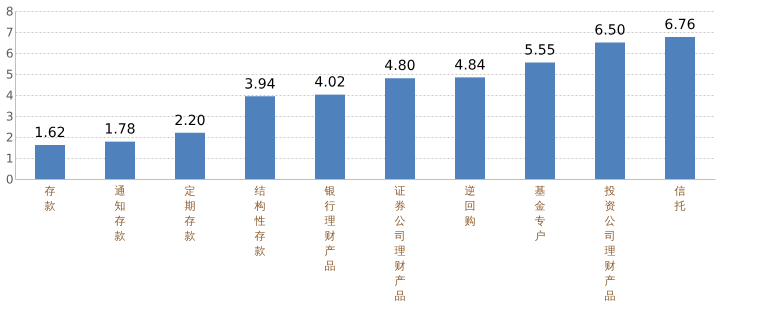 The width and height of the screenshot is (762, 329). Describe the element at coordinates (330, 82) in the screenshot. I see `data-label: 4.02` at that location.